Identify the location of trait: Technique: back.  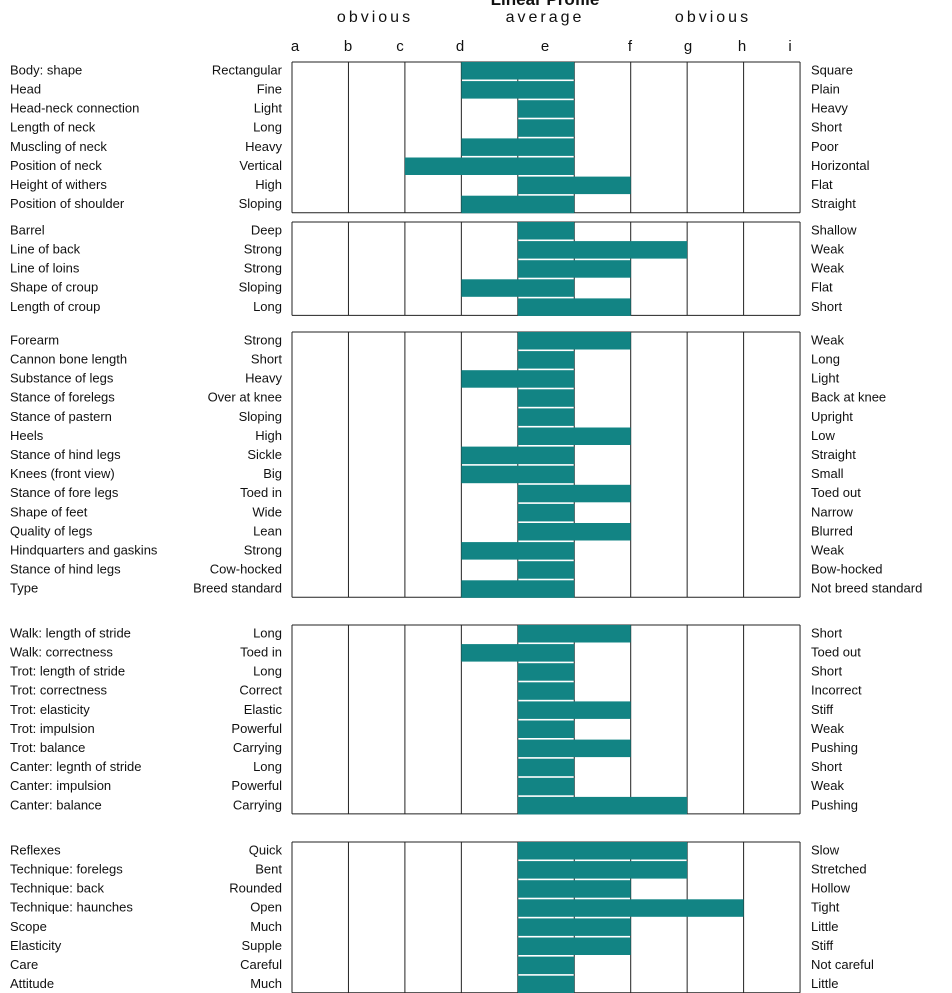
(57, 888).